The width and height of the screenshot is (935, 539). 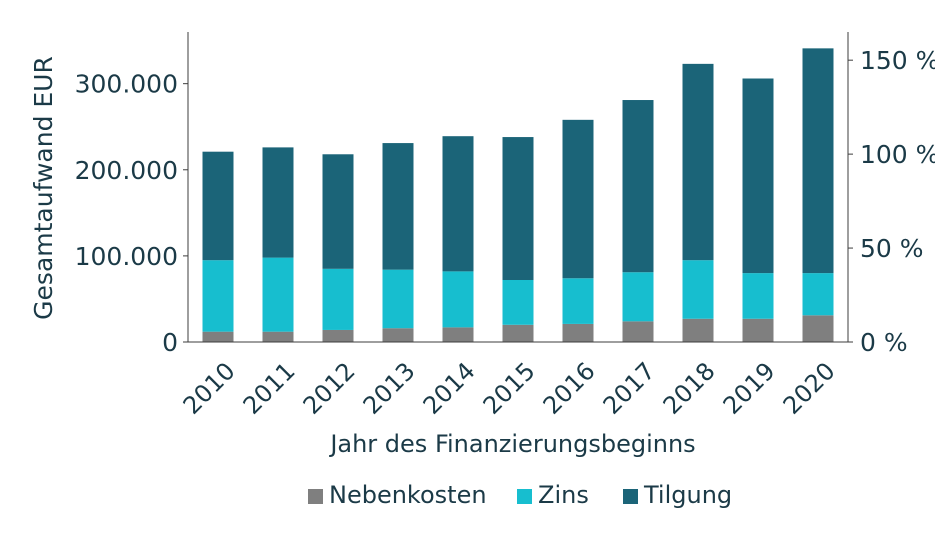 What do you see at coordinates (629, 388) in the screenshot?
I see `x-tick-label-2017: 2017` at bounding box center [629, 388].